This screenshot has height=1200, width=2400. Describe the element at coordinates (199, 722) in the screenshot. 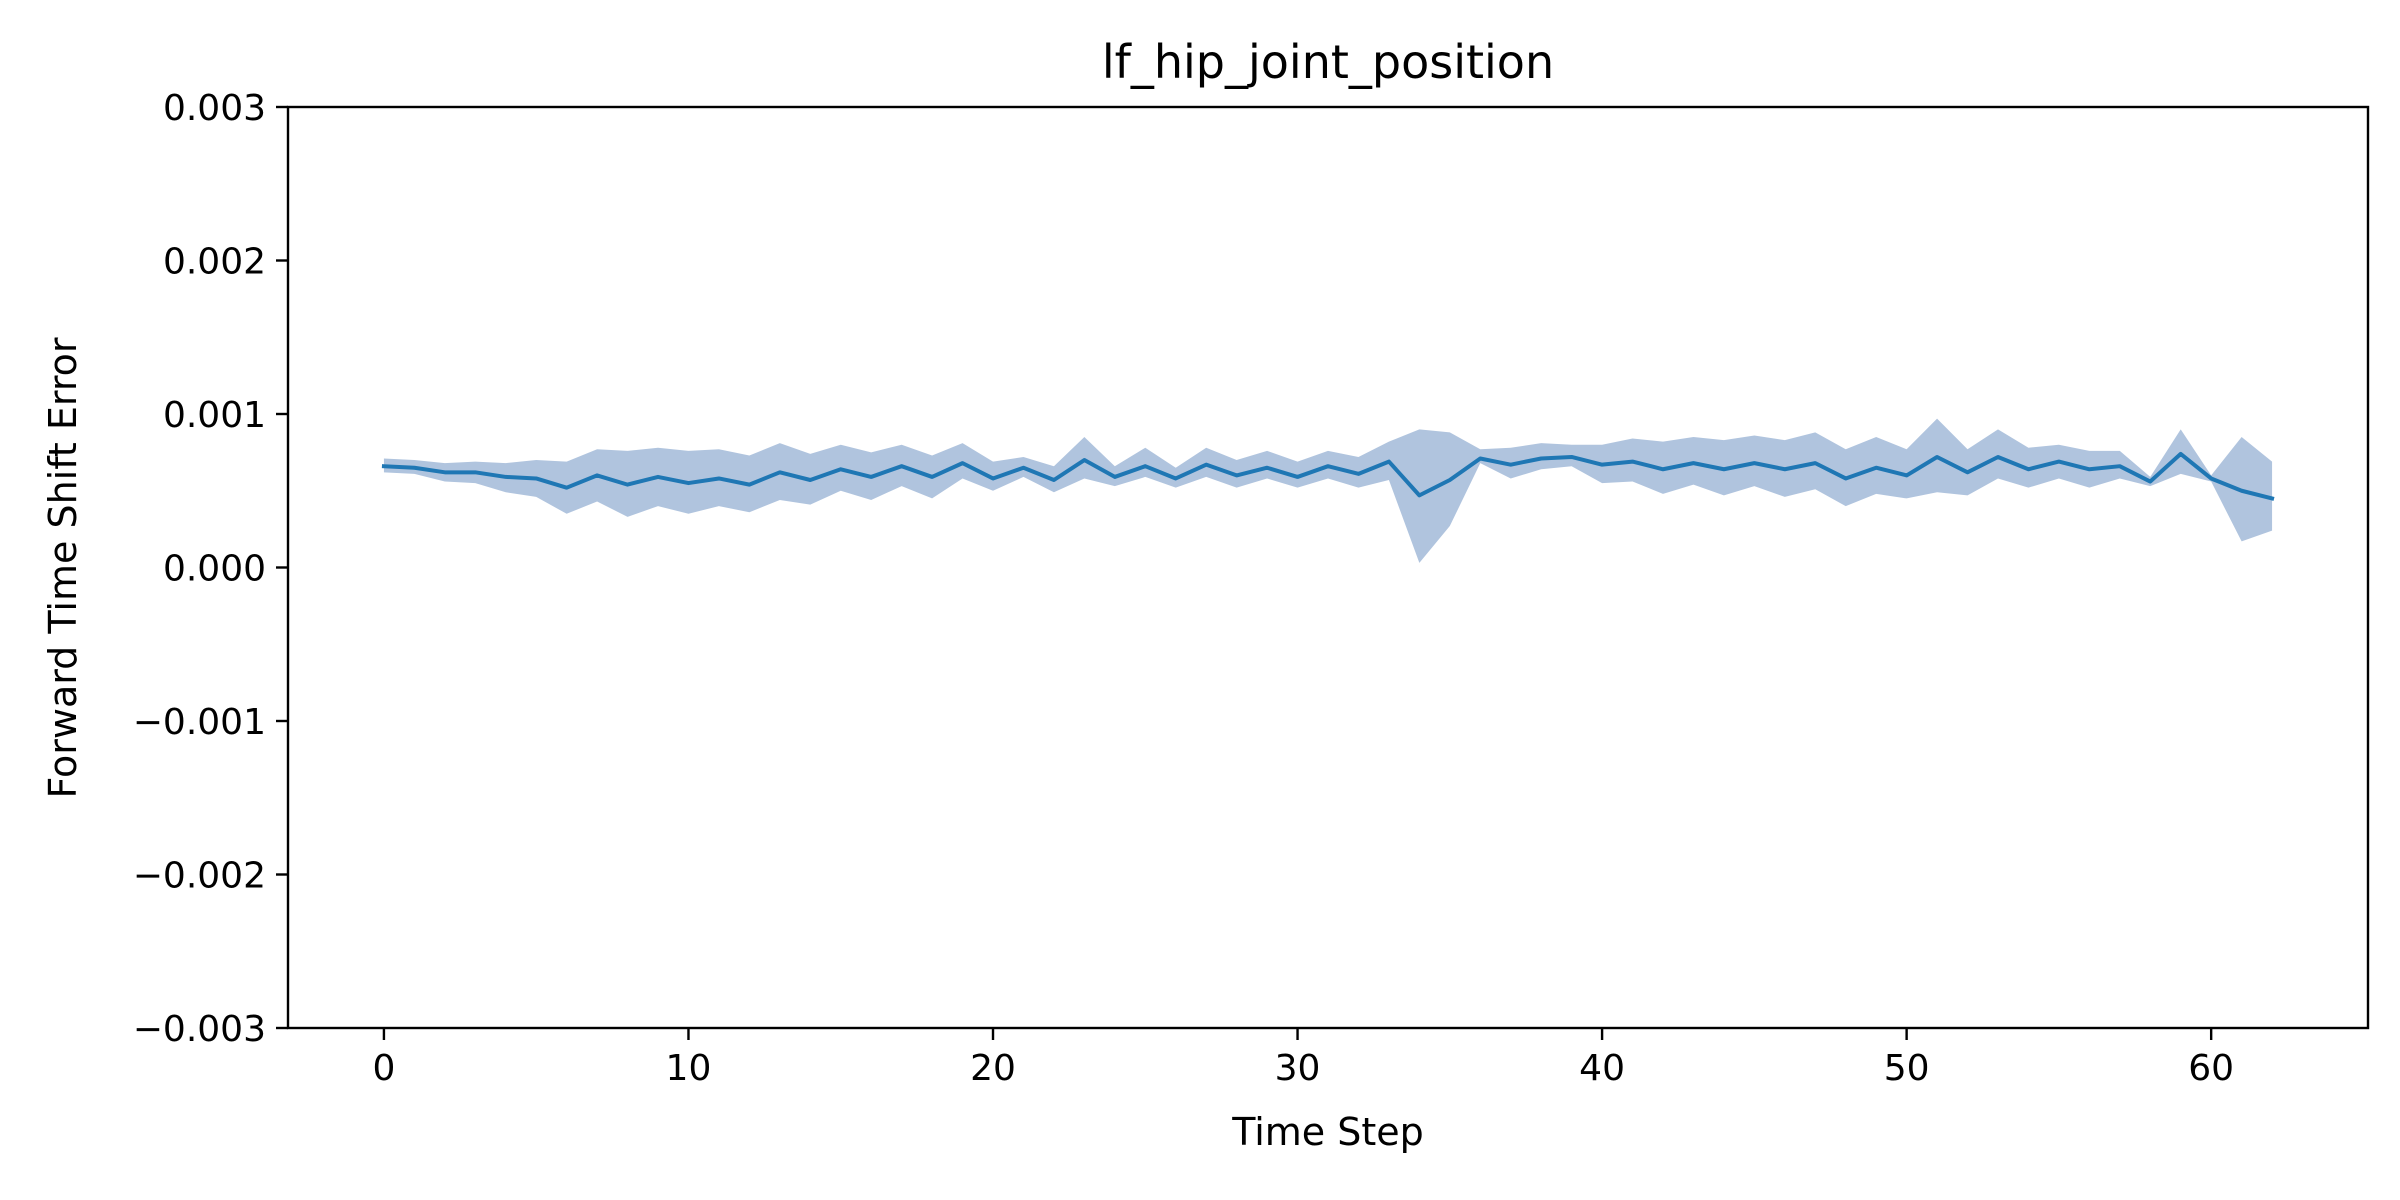

I see `y-tick-label: −0.001` at that location.